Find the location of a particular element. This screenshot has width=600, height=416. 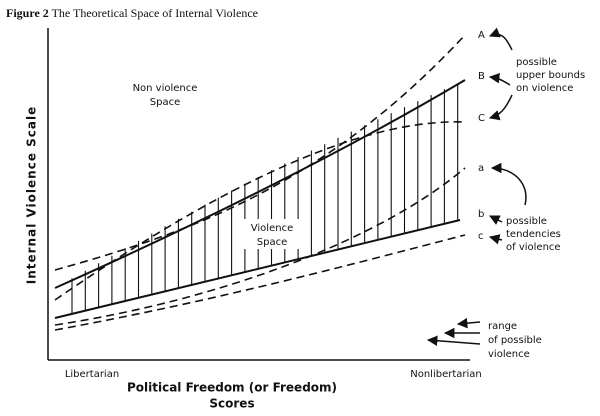

curve-label: B is located at coordinates (481, 76).